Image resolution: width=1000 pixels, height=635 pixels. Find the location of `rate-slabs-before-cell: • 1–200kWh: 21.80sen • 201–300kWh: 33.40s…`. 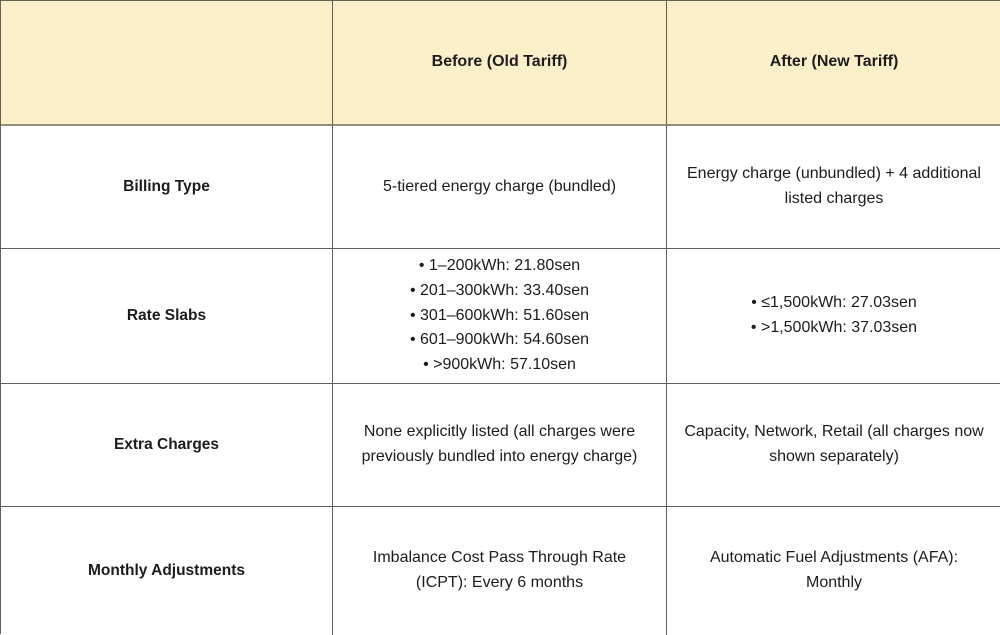

rate-slabs-before-cell: • 1–200kWh: 21.80sen • 201–300kWh: 33.40s… is located at coordinates (500, 316).